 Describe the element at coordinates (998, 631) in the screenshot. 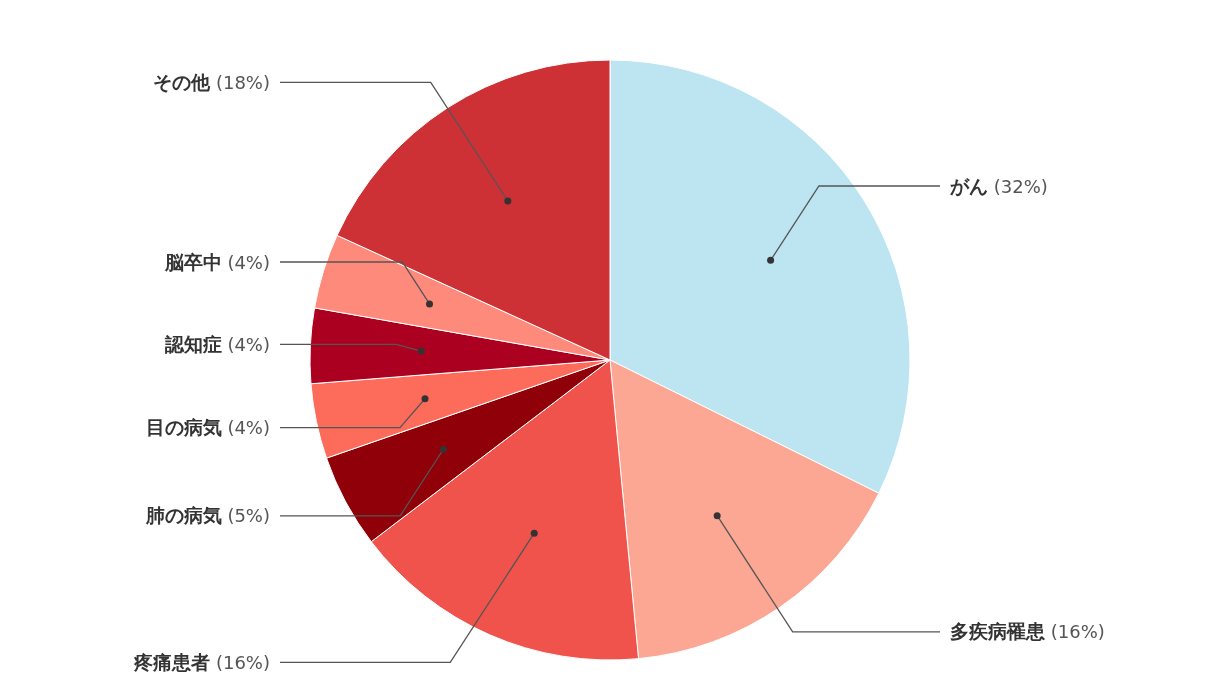

I see `slice-label: 多疾病罹患` at that location.